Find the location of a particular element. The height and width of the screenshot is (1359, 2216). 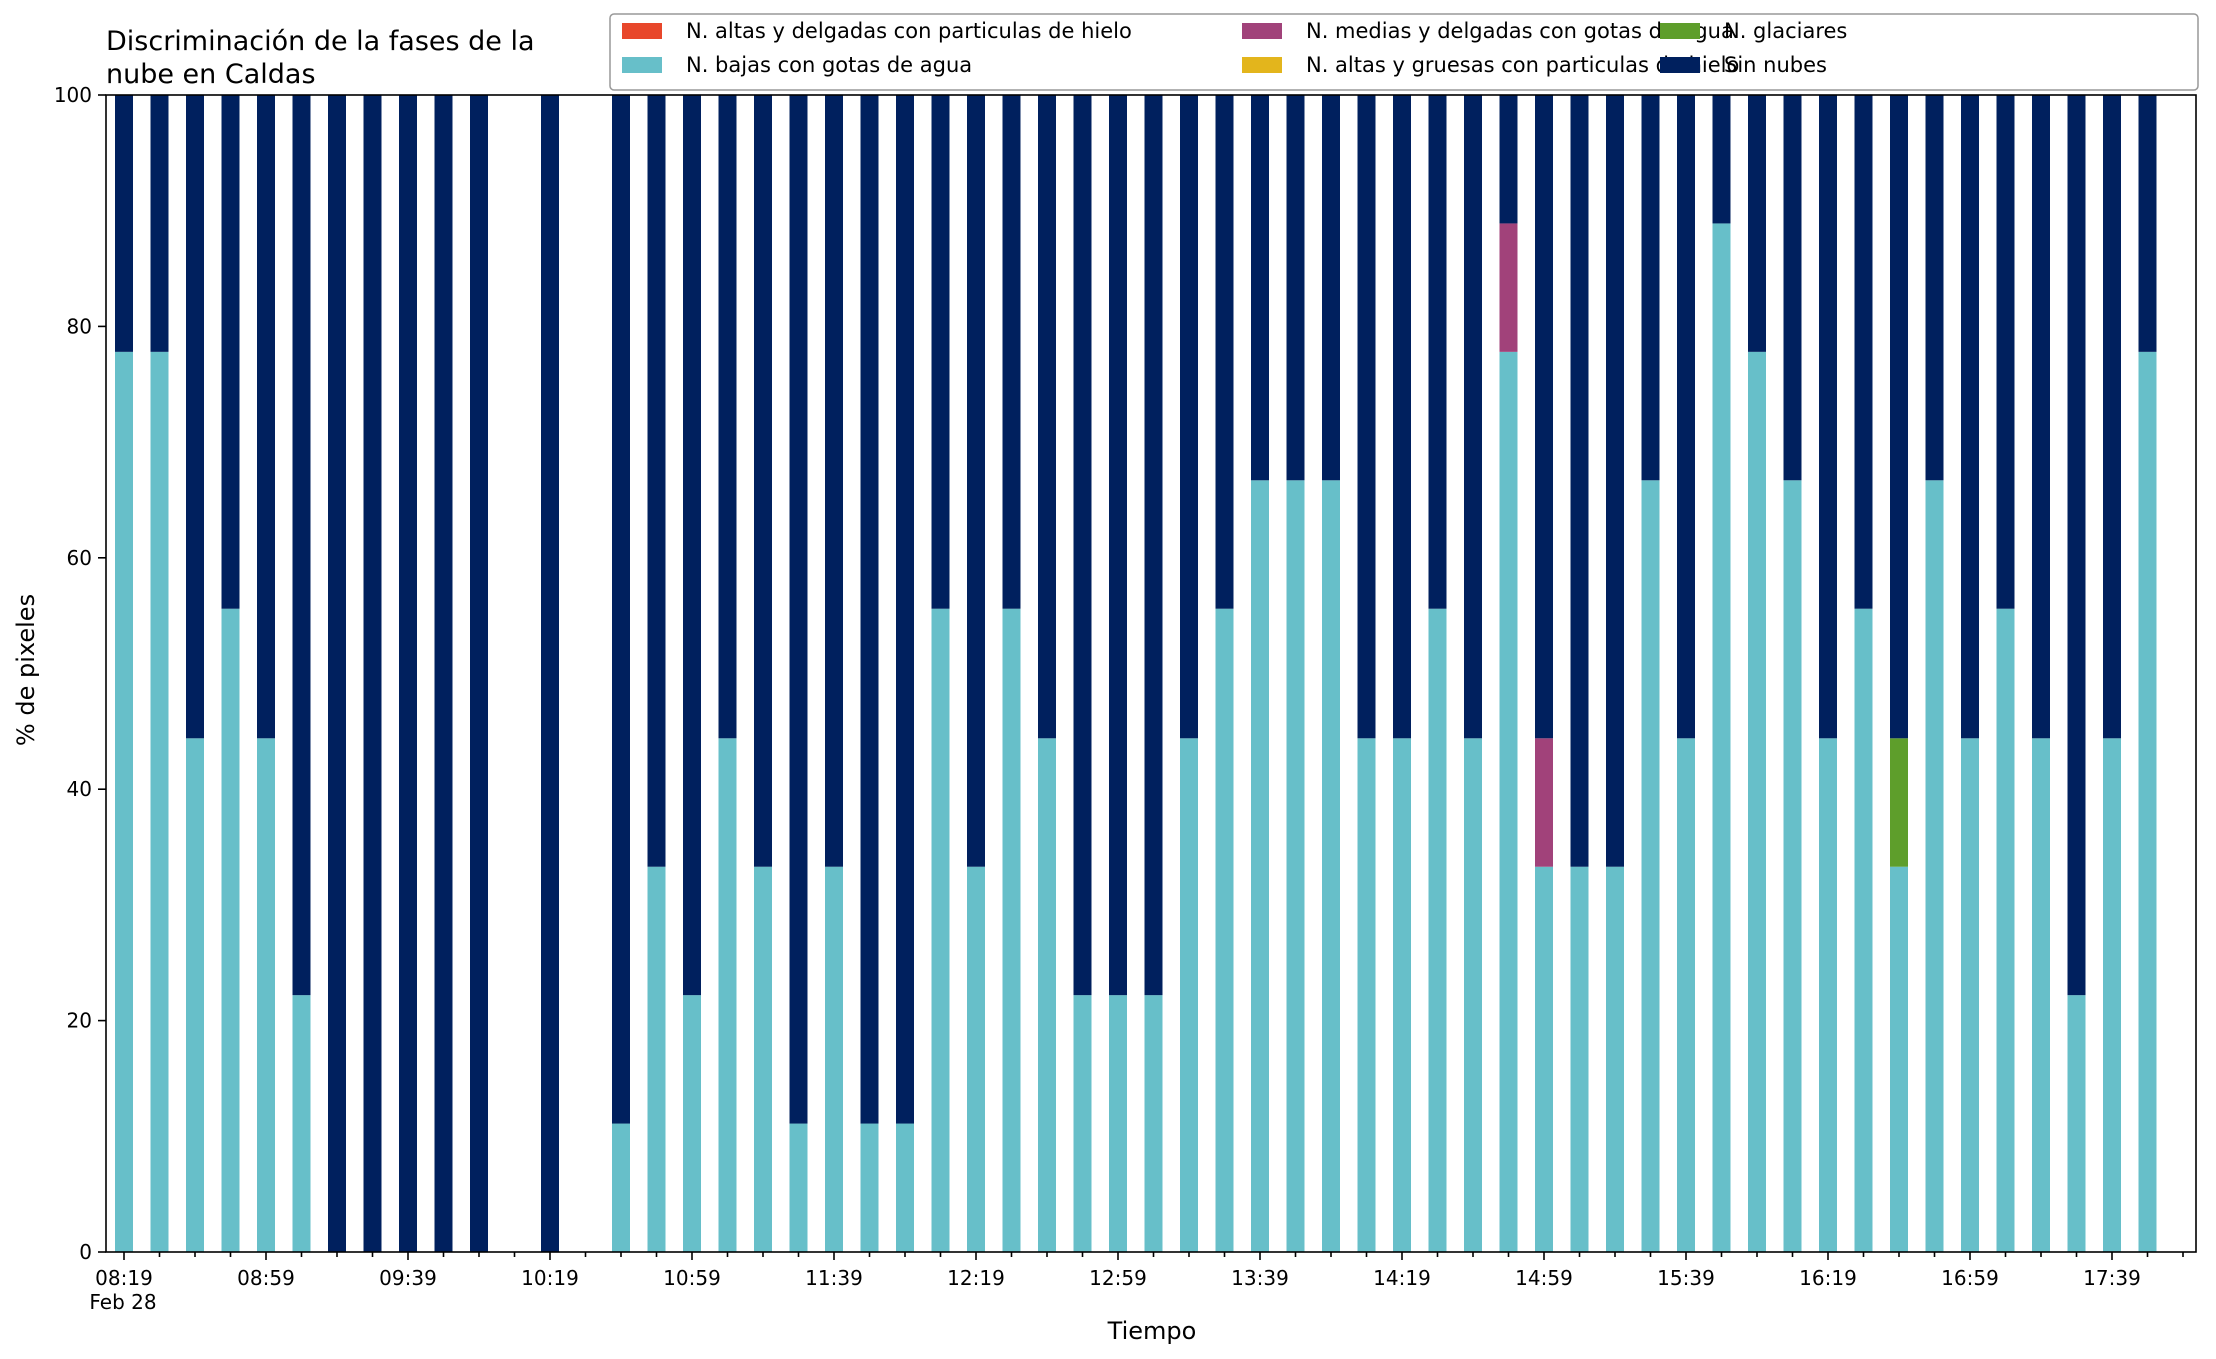

bar-segment-bajas-13:29 is located at coordinates (1224, 930).